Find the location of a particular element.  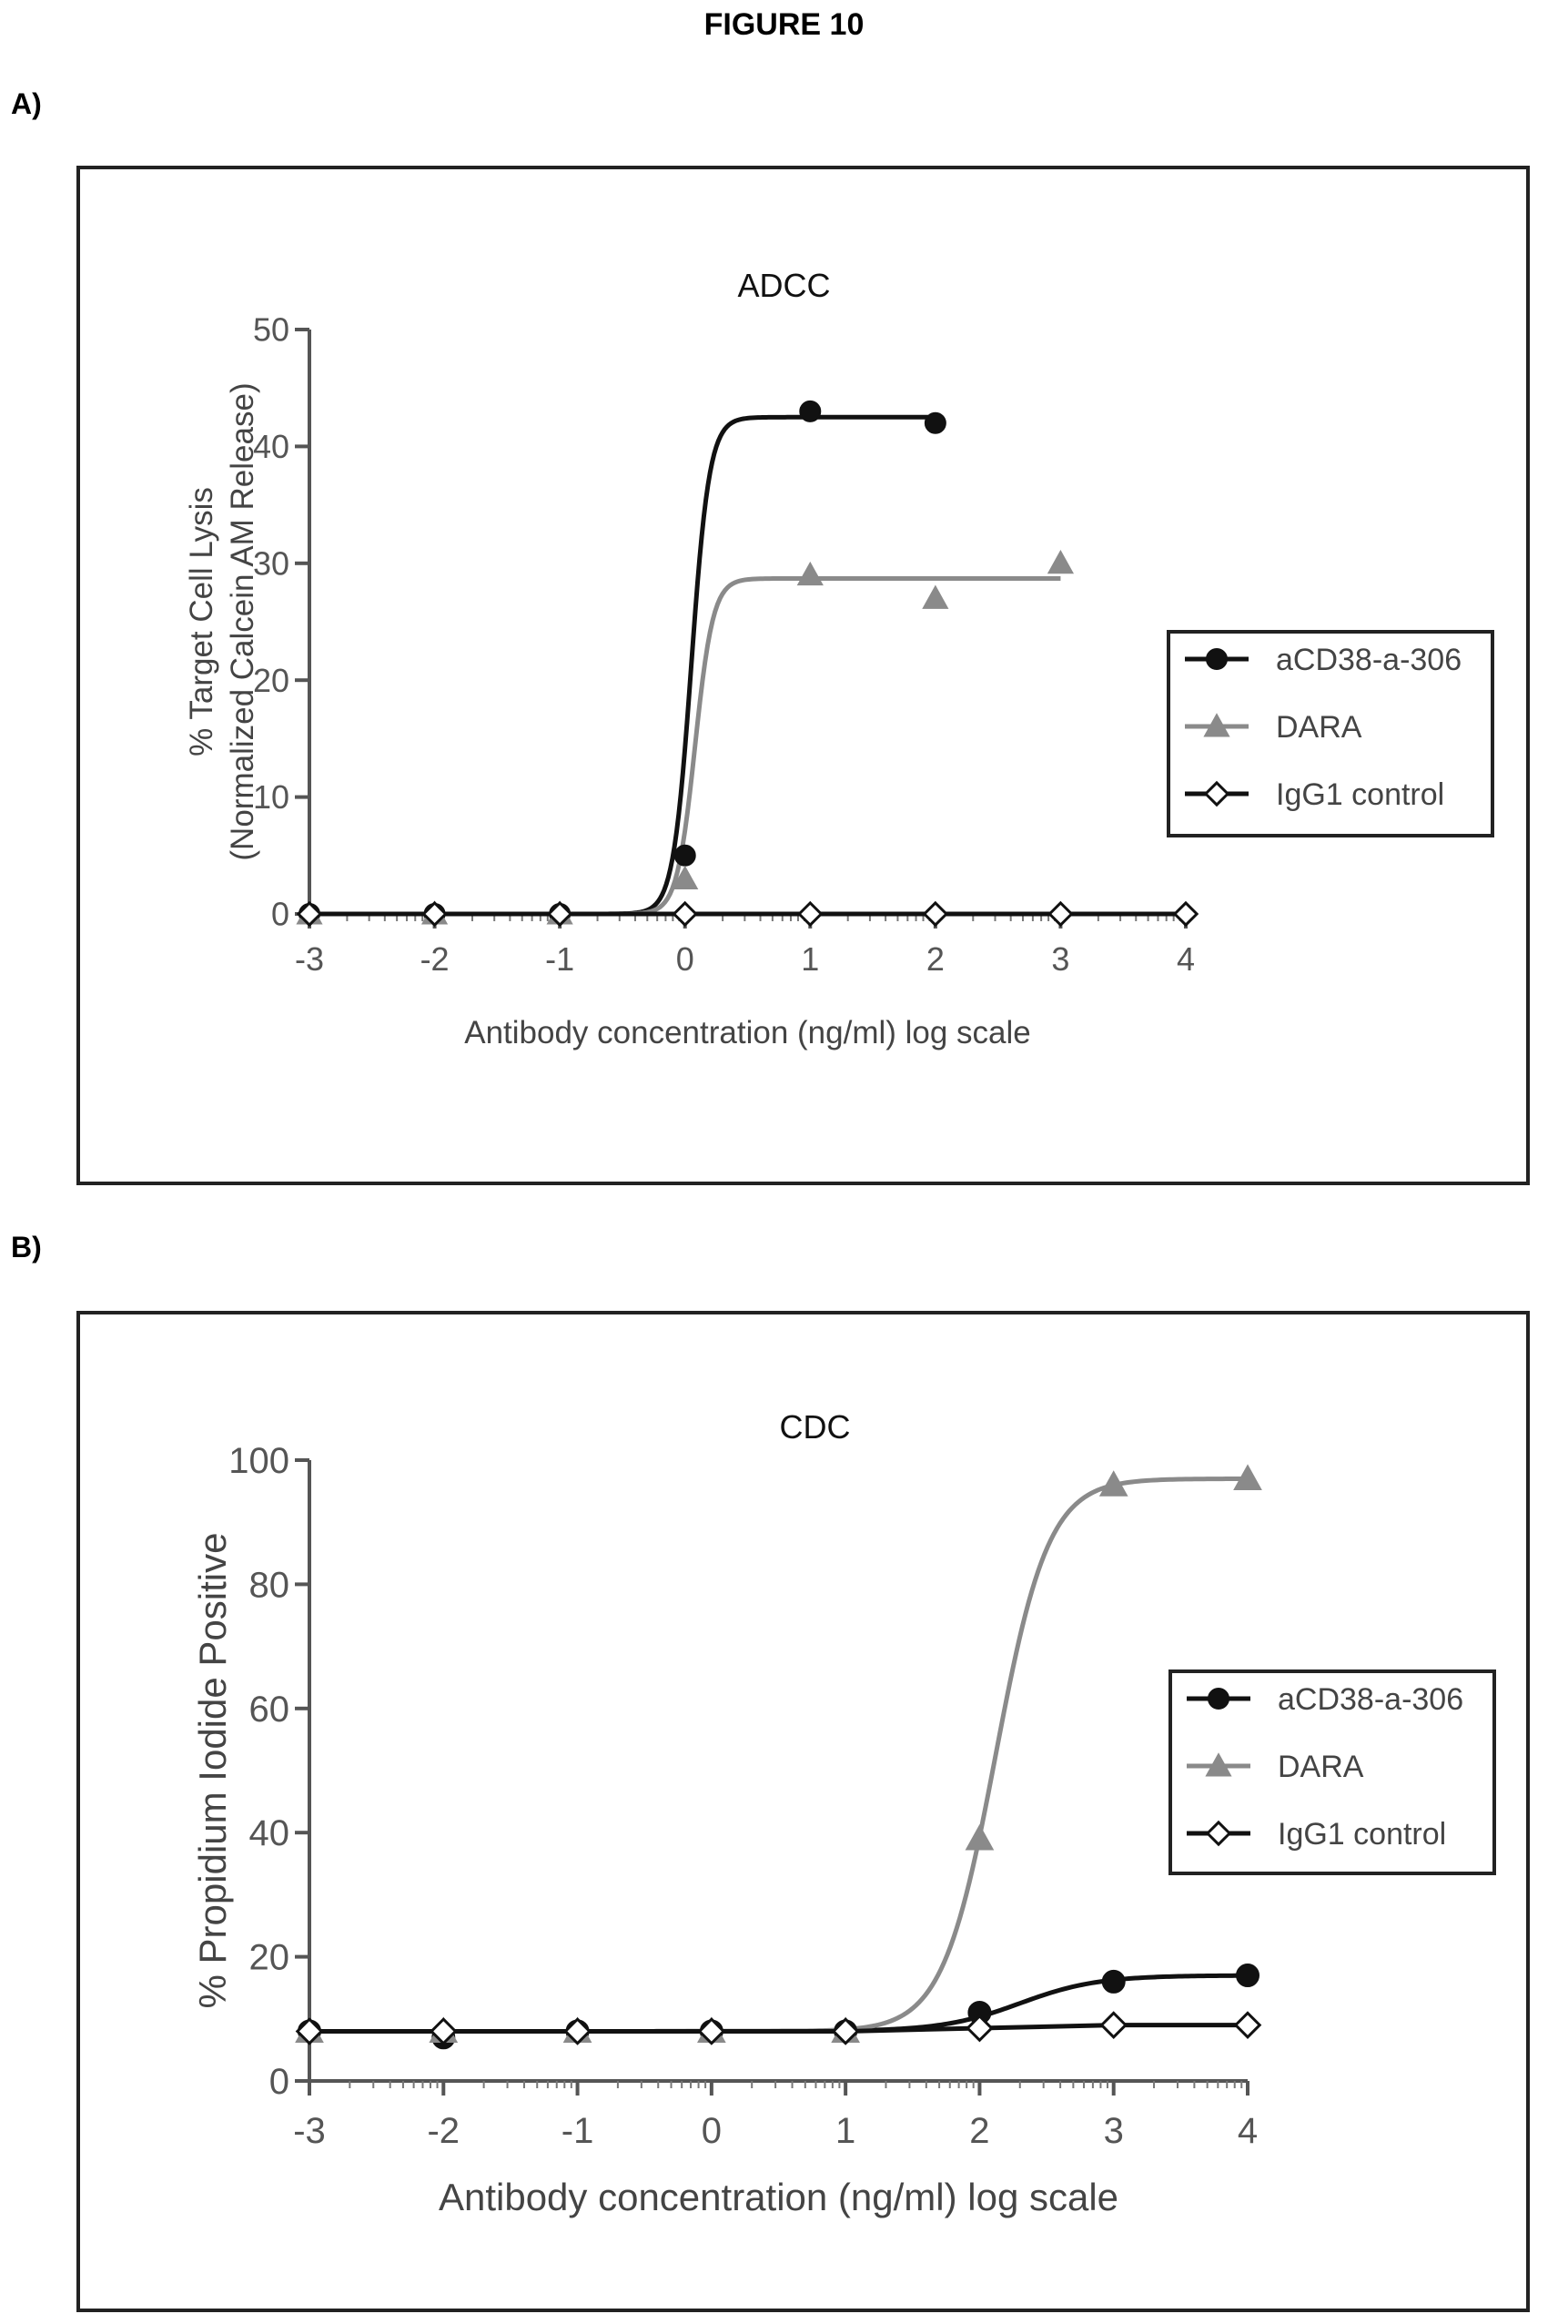

chart-title: CDC is located at coordinates (815, 1427).